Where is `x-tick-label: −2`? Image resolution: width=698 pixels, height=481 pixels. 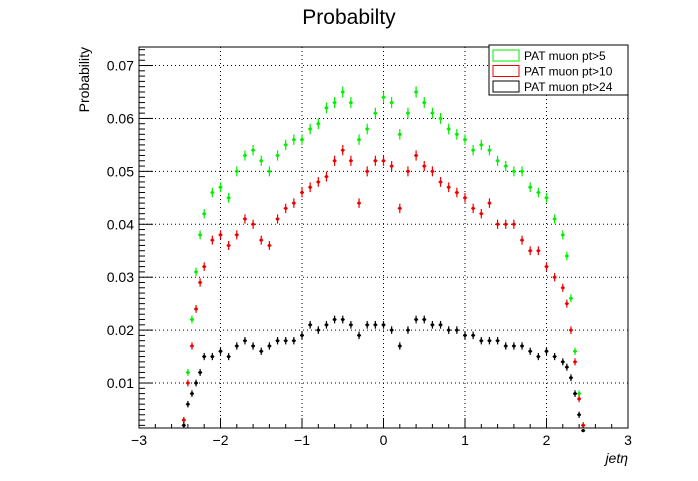 x-tick-label: −2 is located at coordinates (221, 440).